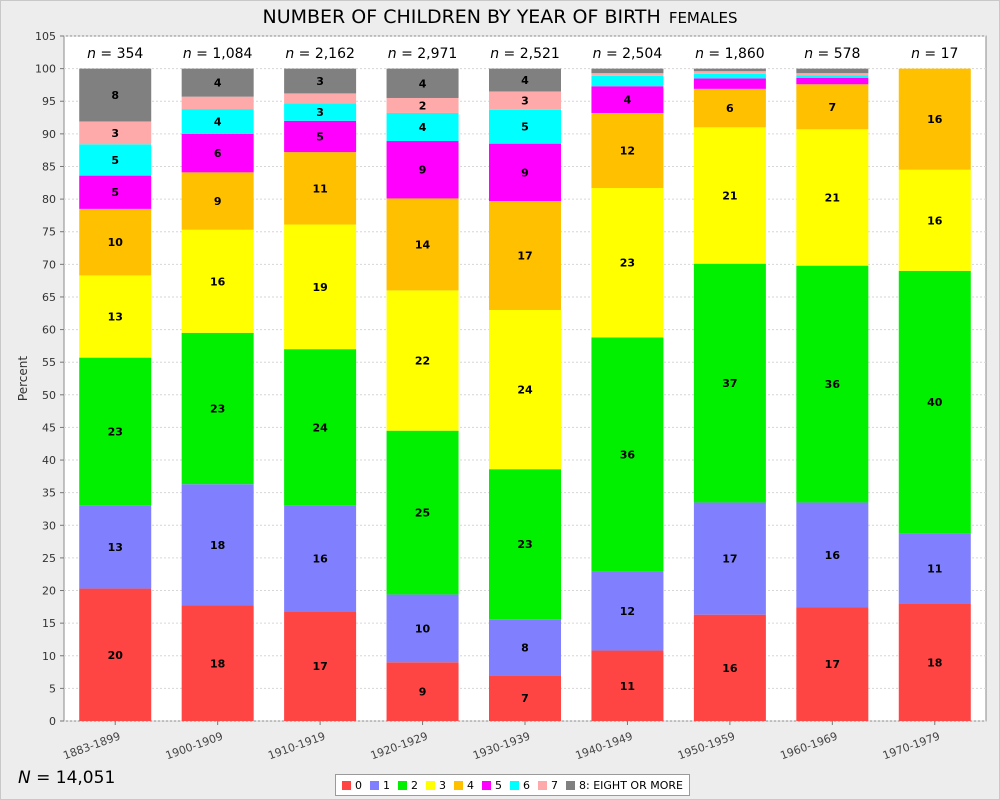 This screenshot has height=800, width=1000. I want to click on chart-title-text: NUMBER OF CHILDREN BY YEAR OF BIRTH, so click(461, 17).